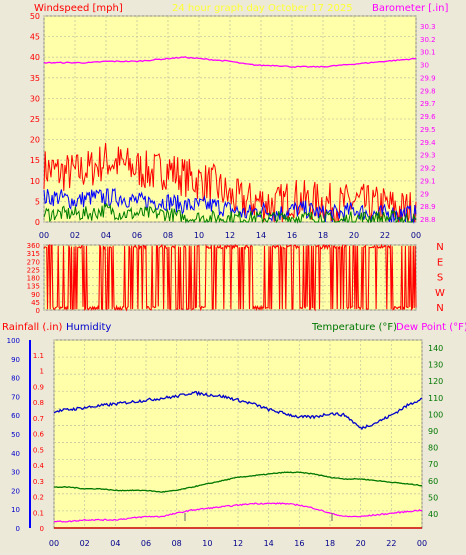  I want to click on direction-tick-label: 135, so click(33, 287).